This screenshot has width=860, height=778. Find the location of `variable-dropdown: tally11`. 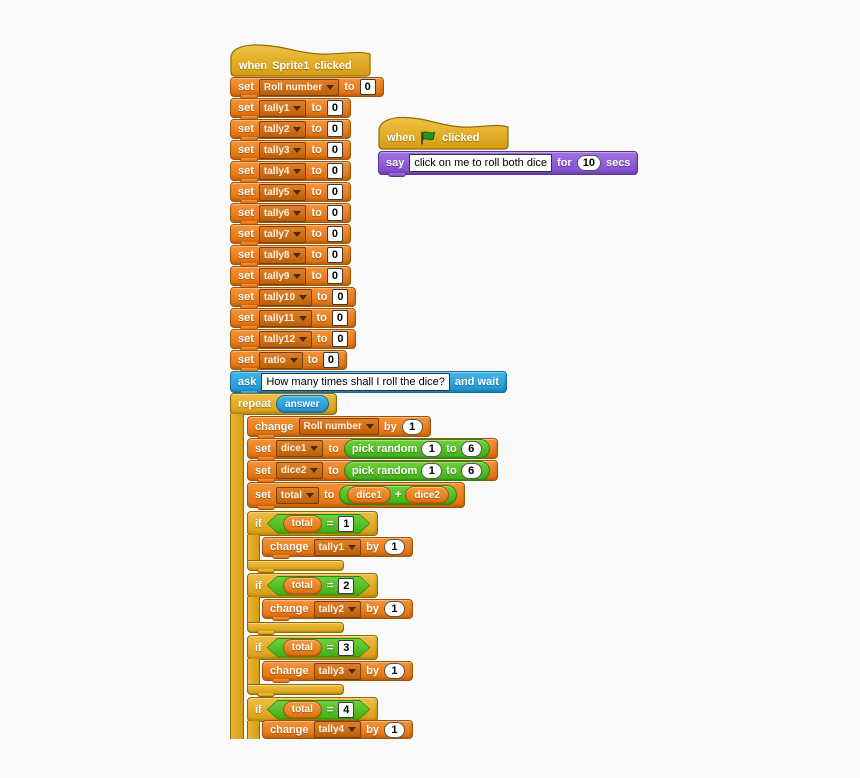

variable-dropdown: tally11 is located at coordinates (285, 318).